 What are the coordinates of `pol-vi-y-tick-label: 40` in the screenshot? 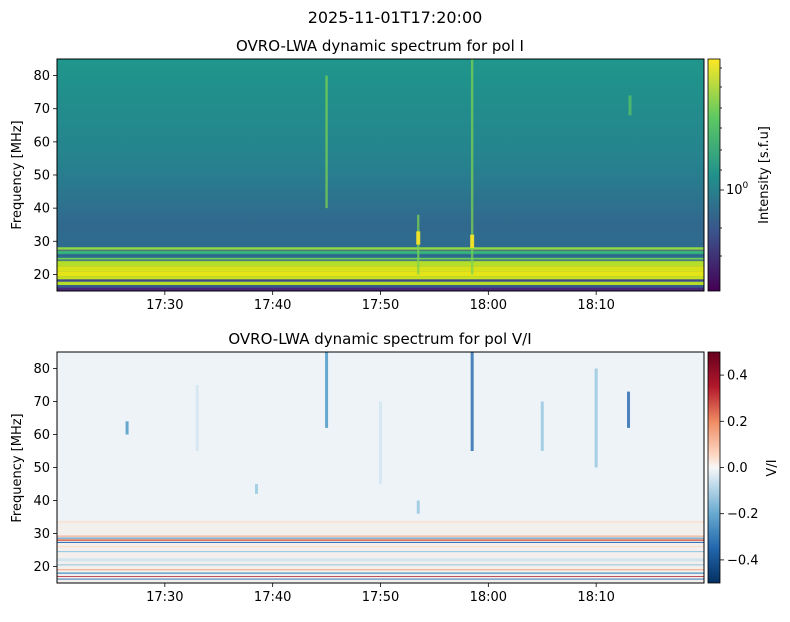 It's located at (41, 501).